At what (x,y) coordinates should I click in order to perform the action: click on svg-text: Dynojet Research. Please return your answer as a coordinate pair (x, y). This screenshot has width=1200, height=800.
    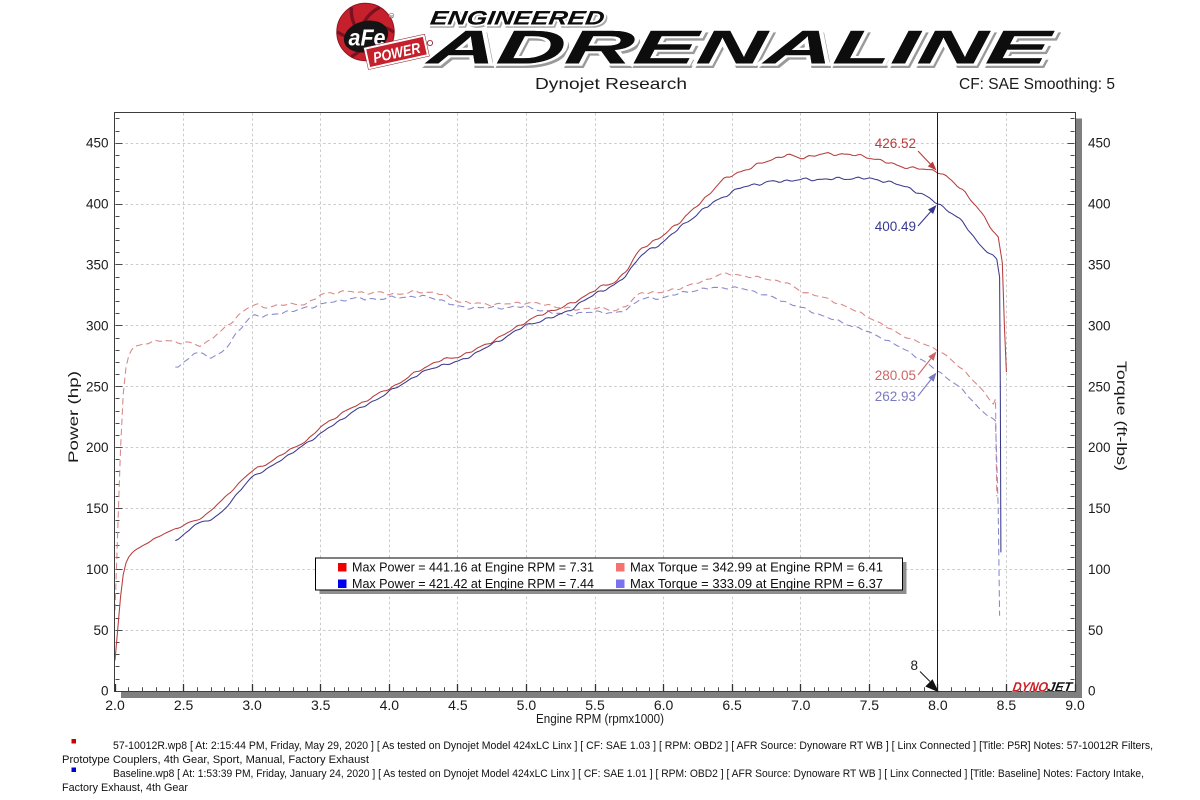
    Looking at the image, I should click on (611, 84).